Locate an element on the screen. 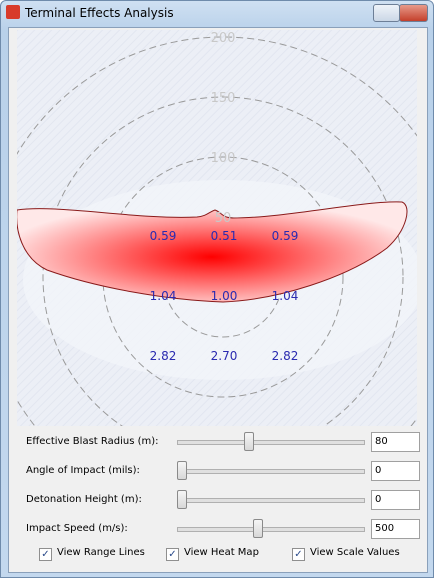  window-title: Terminal Effects Analysis is located at coordinates (99, 13).